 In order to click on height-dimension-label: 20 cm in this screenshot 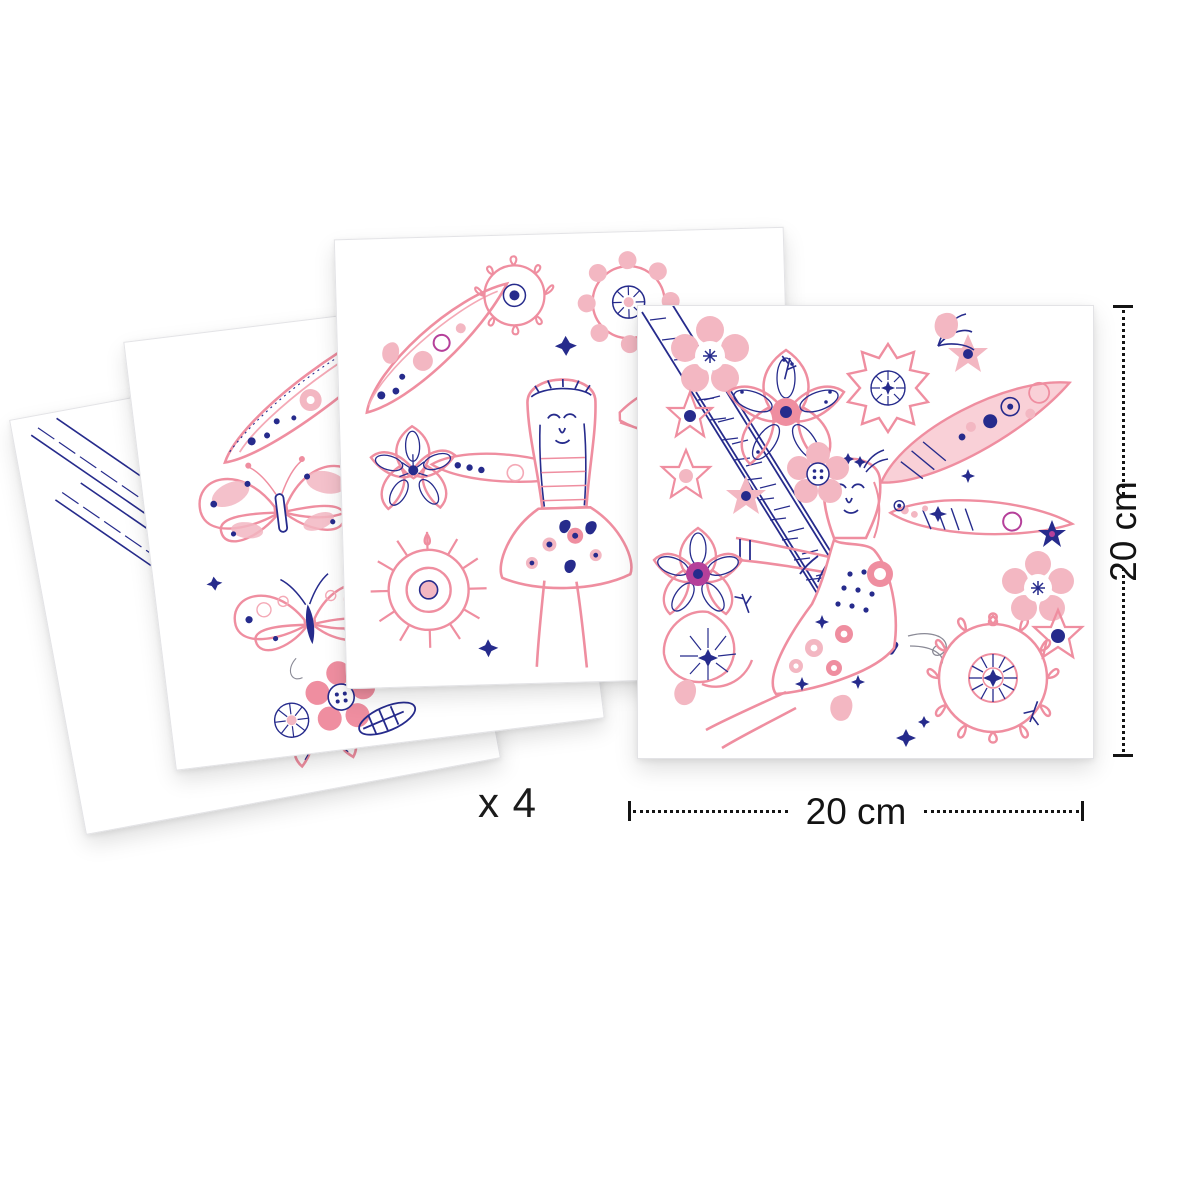, I will do `click(1123, 531)`.